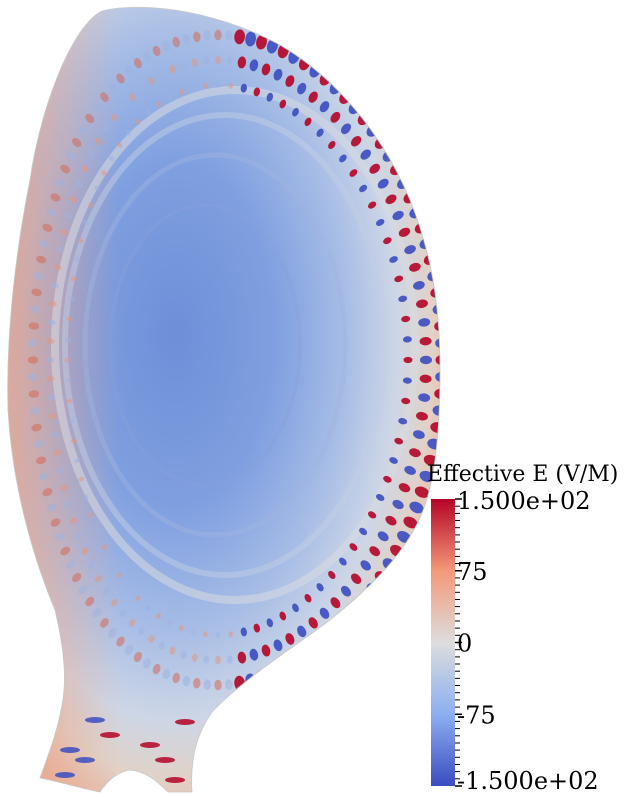  Describe the element at coordinates (476, 715) in the screenshot. I see `colorbar-tick-label: -75` at that location.